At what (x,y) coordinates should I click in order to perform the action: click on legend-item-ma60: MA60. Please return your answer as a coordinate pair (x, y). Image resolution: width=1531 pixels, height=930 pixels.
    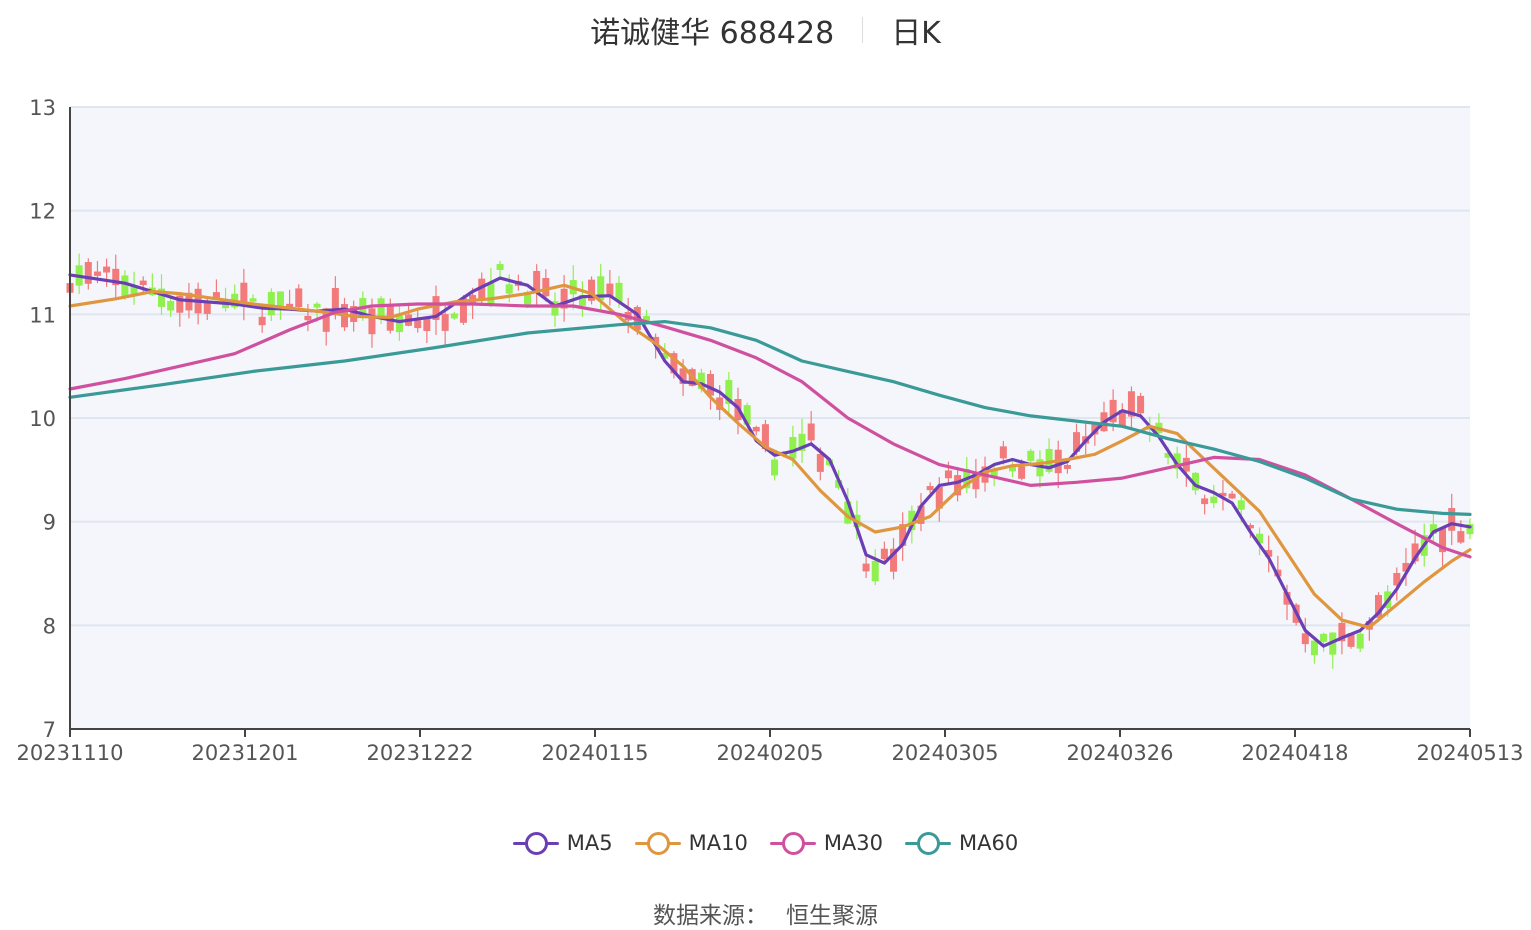
    Looking at the image, I should click on (961, 843).